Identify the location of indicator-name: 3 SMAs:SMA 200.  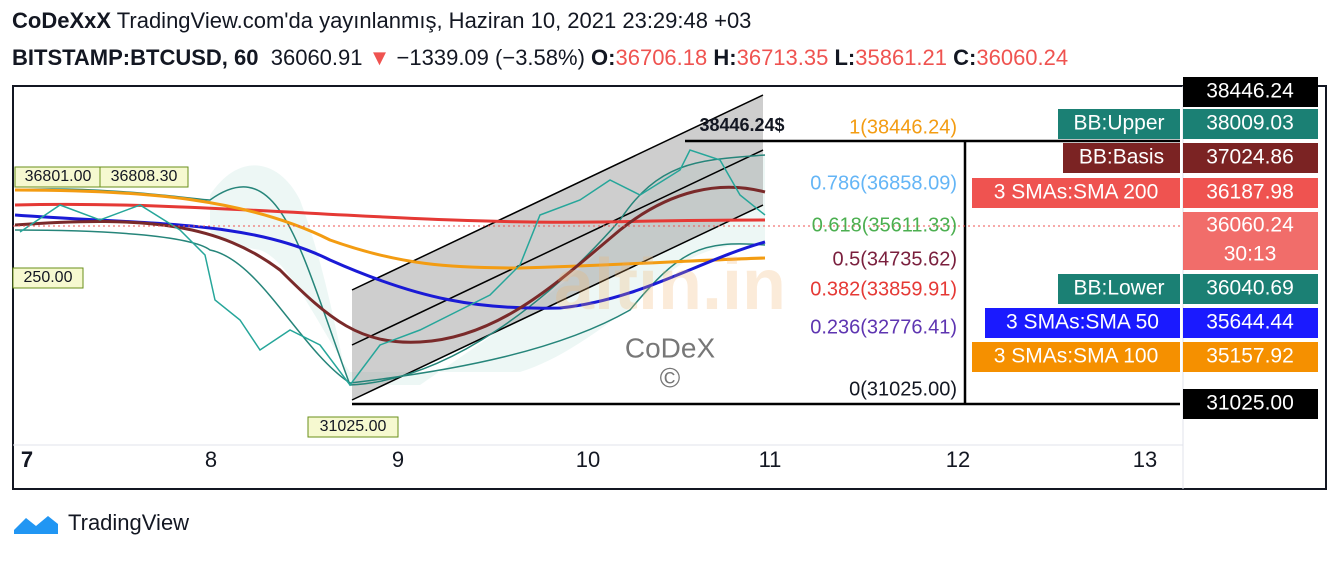
(1076, 192).